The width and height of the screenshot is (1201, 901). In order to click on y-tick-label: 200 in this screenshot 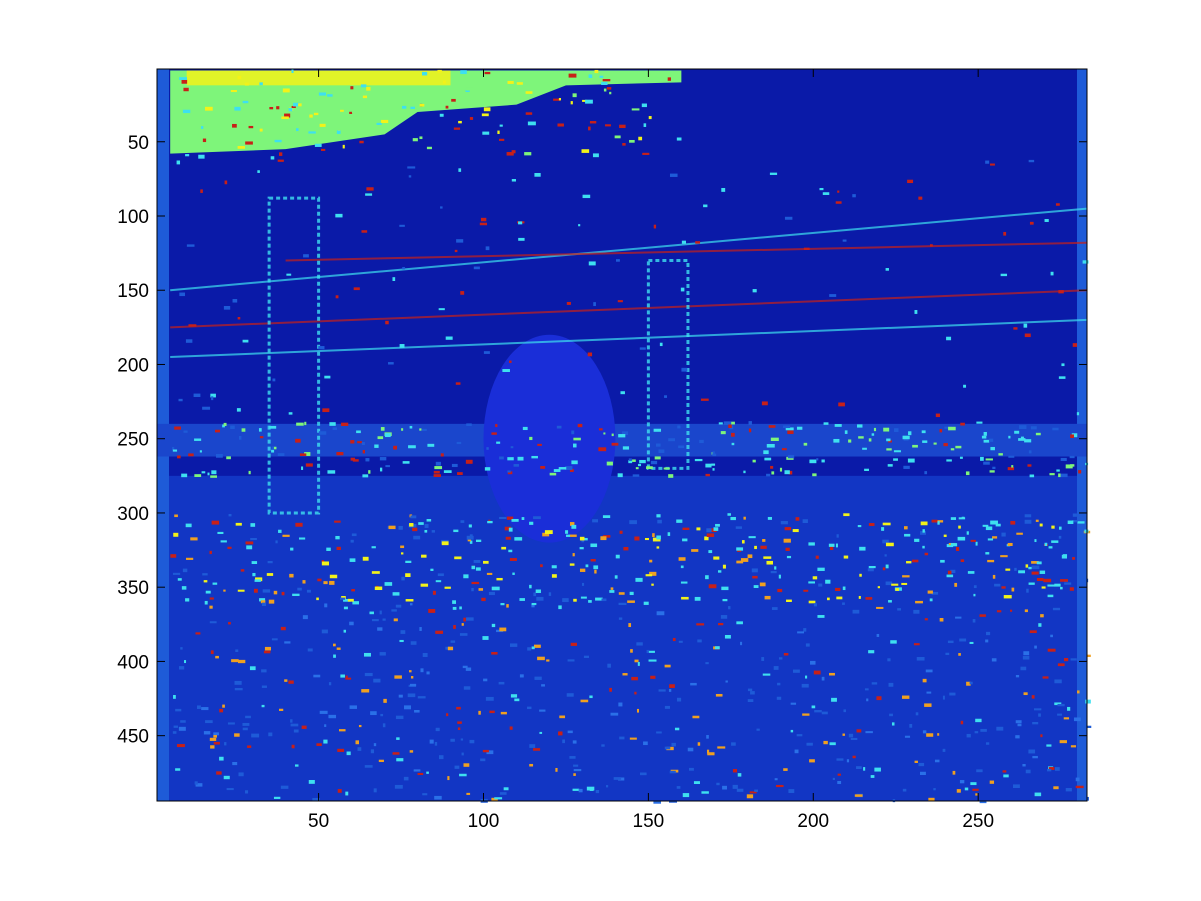, I will do `click(133, 365)`.